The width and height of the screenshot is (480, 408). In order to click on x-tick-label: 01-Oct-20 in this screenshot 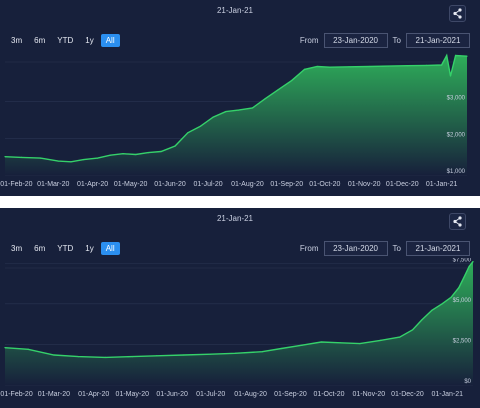, I will do `click(324, 184)`.